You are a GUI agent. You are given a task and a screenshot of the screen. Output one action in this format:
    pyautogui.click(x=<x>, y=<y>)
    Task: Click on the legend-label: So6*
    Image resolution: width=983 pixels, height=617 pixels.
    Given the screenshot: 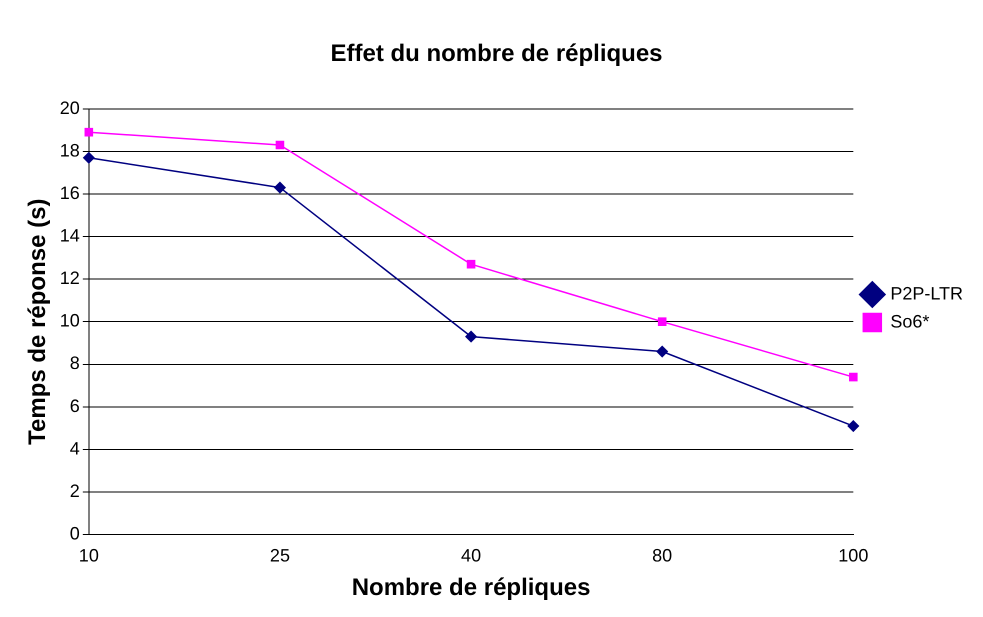 What is the action you would take?
    pyautogui.click(x=910, y=321)
    